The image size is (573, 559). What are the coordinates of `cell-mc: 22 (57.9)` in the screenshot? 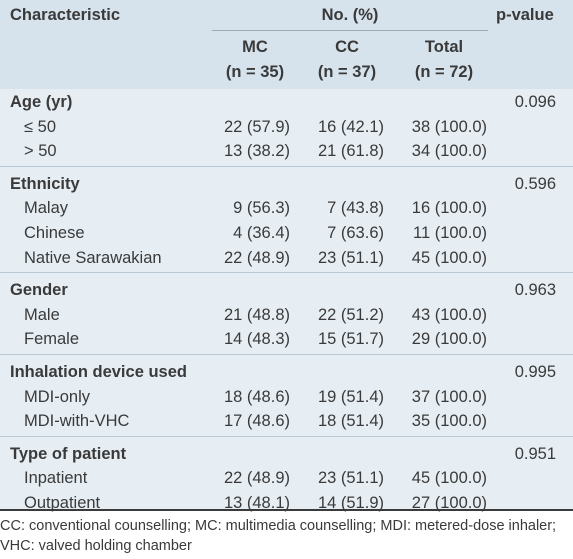 It's located at (256, 126).